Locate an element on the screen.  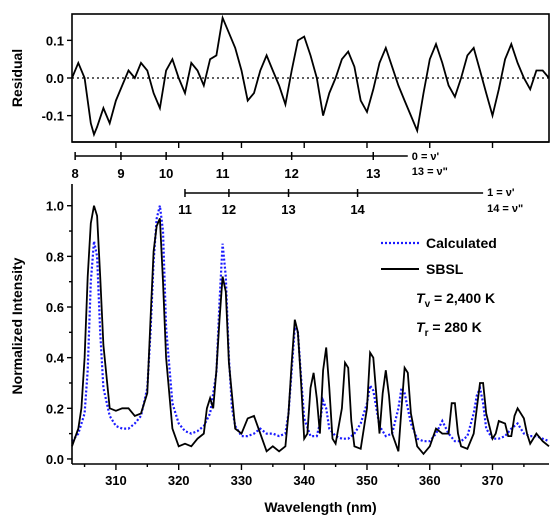
spectrum-x-tick-label: 340 is located at coordinates (304, 480).